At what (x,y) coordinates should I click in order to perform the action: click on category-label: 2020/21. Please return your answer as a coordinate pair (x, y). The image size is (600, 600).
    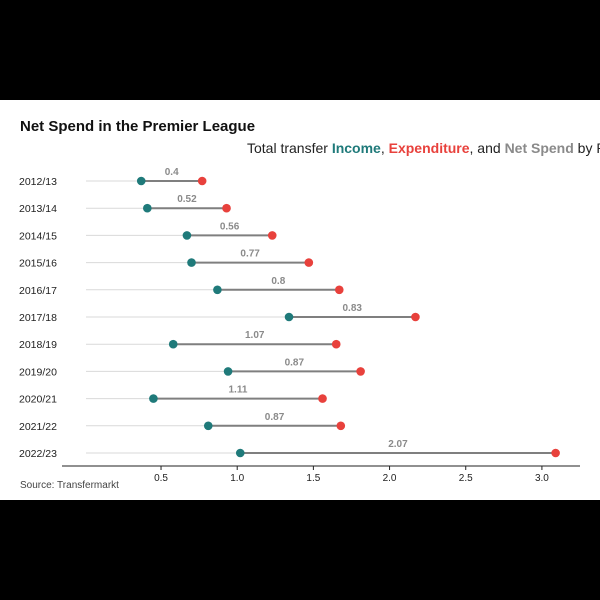
    Looking at the image, I should click on (38, 400).